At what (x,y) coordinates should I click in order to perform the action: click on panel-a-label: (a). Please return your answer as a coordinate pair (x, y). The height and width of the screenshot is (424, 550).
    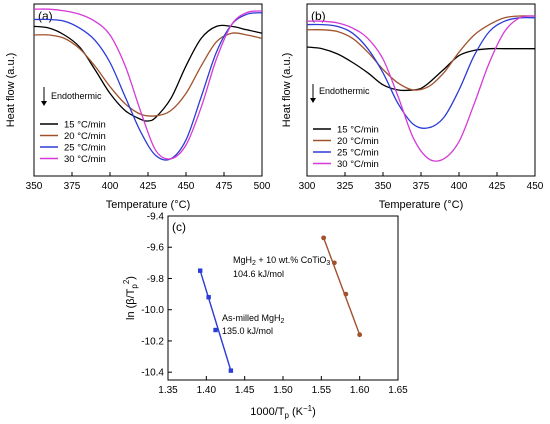
    Looking at the image, I should click on (45, 16).